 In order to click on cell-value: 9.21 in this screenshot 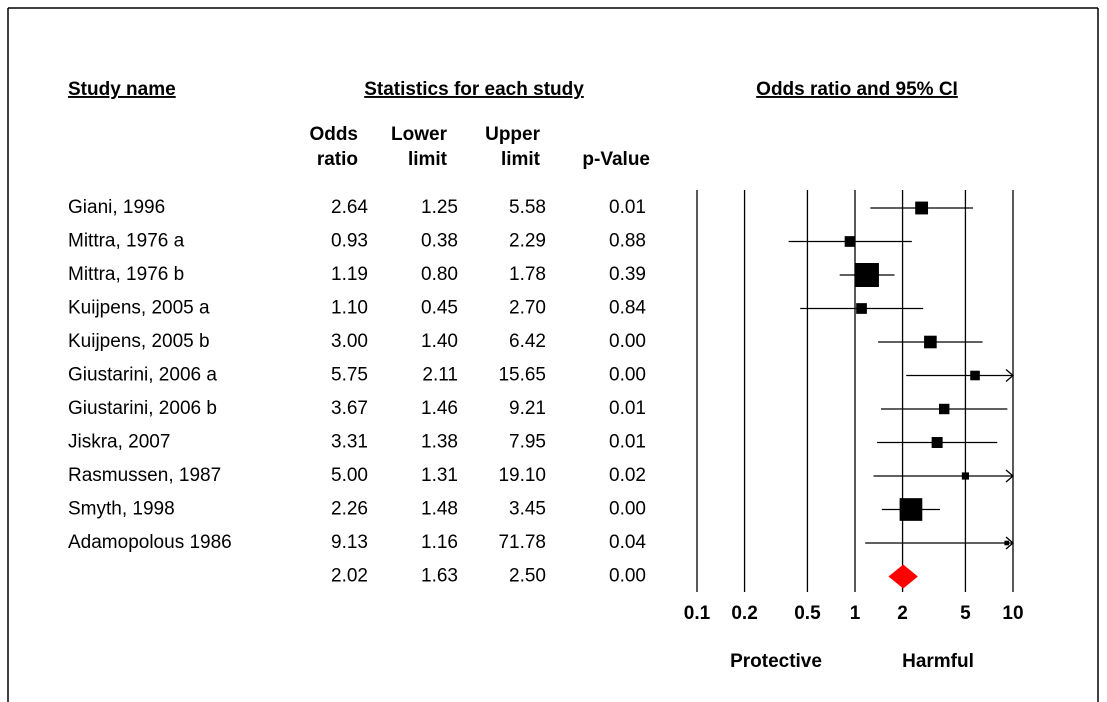, I will do `click(527, 408)`.